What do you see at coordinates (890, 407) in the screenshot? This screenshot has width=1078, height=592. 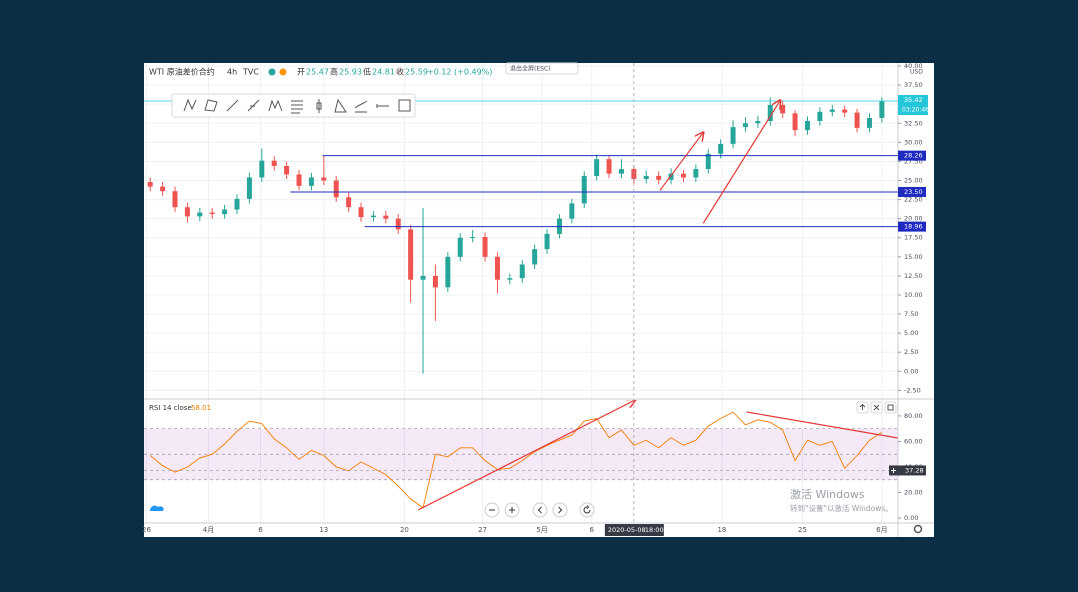 I see `maximize-button` at bounding box center [890, 407].